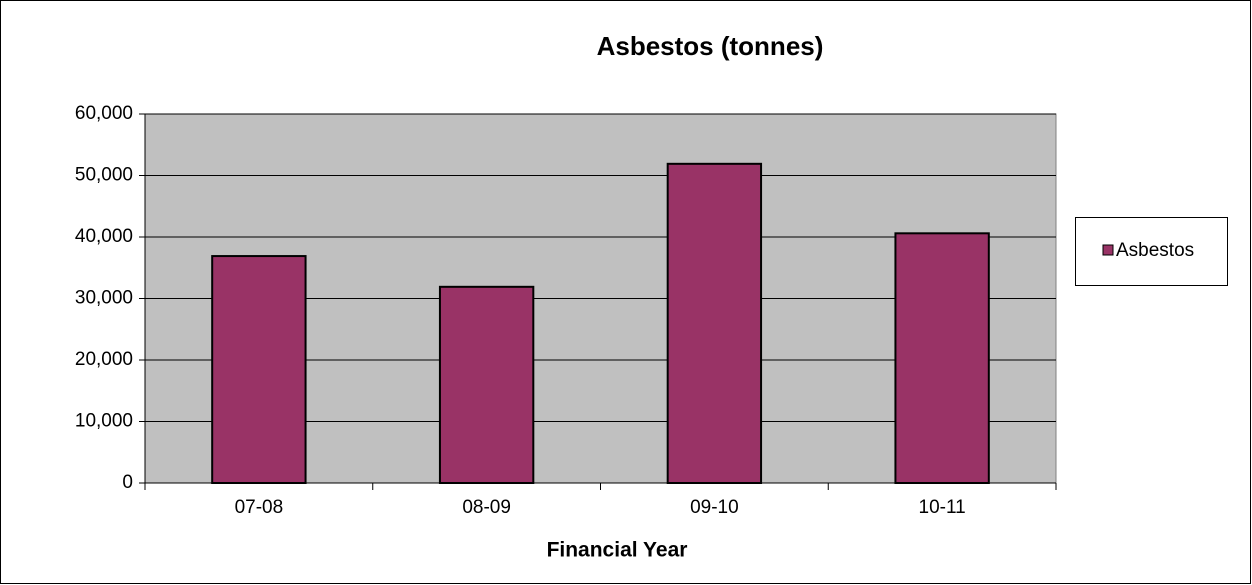  What do you see at coordinates (710, 46) in the screenshot?
I see `chart-title: Asbestos (tonnes)` at bounding box center [710, 46].